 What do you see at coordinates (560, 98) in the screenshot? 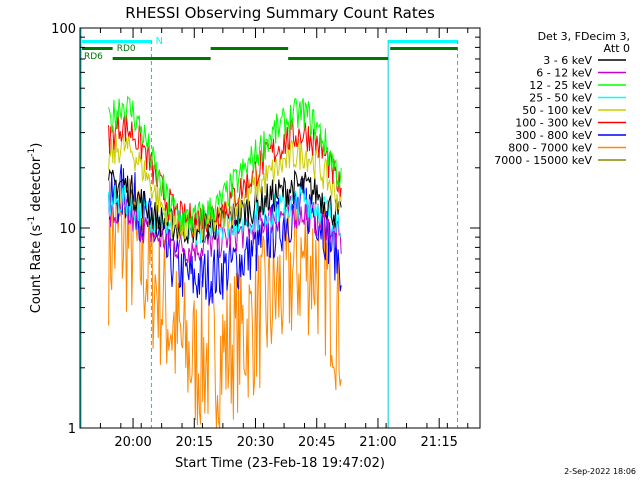
I see `legend-label: 25 - 50 keV` at bounding box center [560, 98].